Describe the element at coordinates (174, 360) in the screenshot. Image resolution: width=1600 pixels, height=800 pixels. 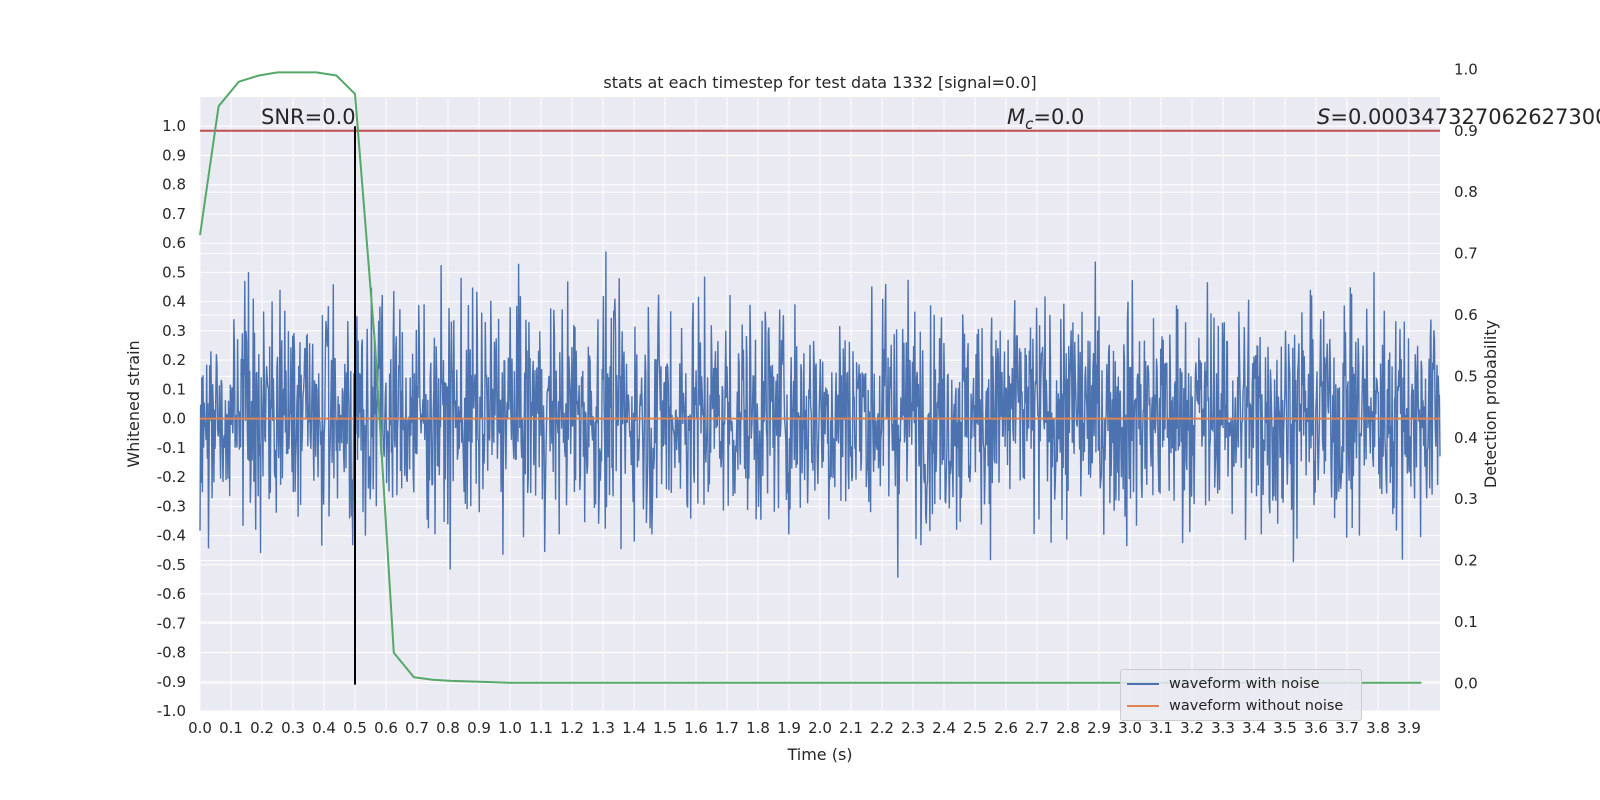
I see `y-tick-label: 0.2` at that location.